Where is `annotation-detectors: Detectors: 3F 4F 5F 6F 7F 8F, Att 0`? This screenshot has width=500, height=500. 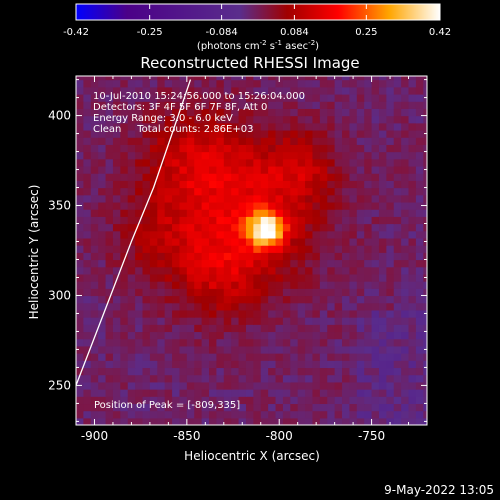 annotation-detectors: Detectors: 3F 4F 5F 6F 7F 8F, Att 0 is located at coordinates (180, 107).